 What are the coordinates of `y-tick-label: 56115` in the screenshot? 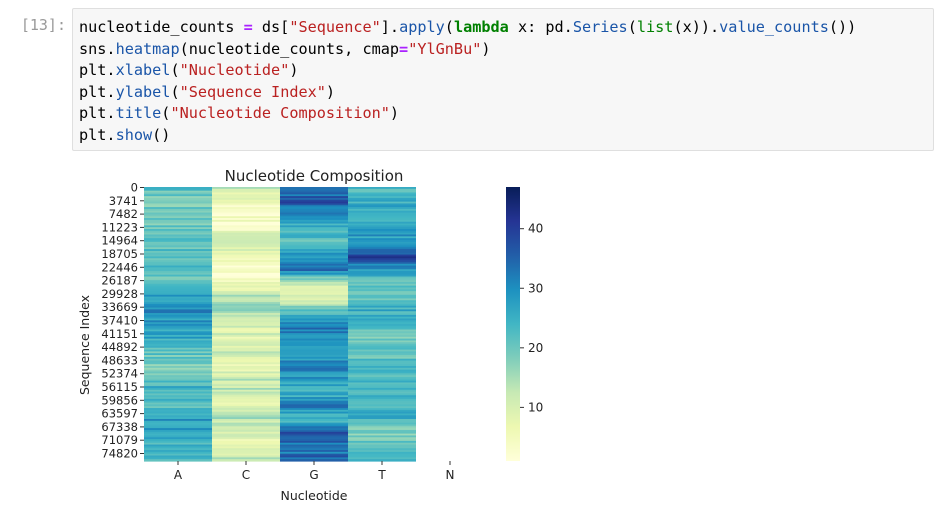 It's located at (119, 387).